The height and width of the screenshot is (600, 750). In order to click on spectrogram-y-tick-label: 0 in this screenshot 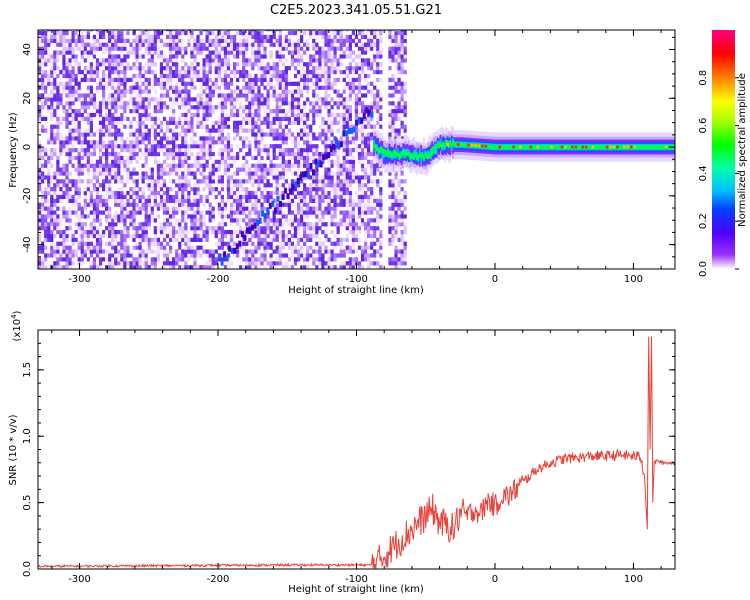, I will do `click(27, 147)`.